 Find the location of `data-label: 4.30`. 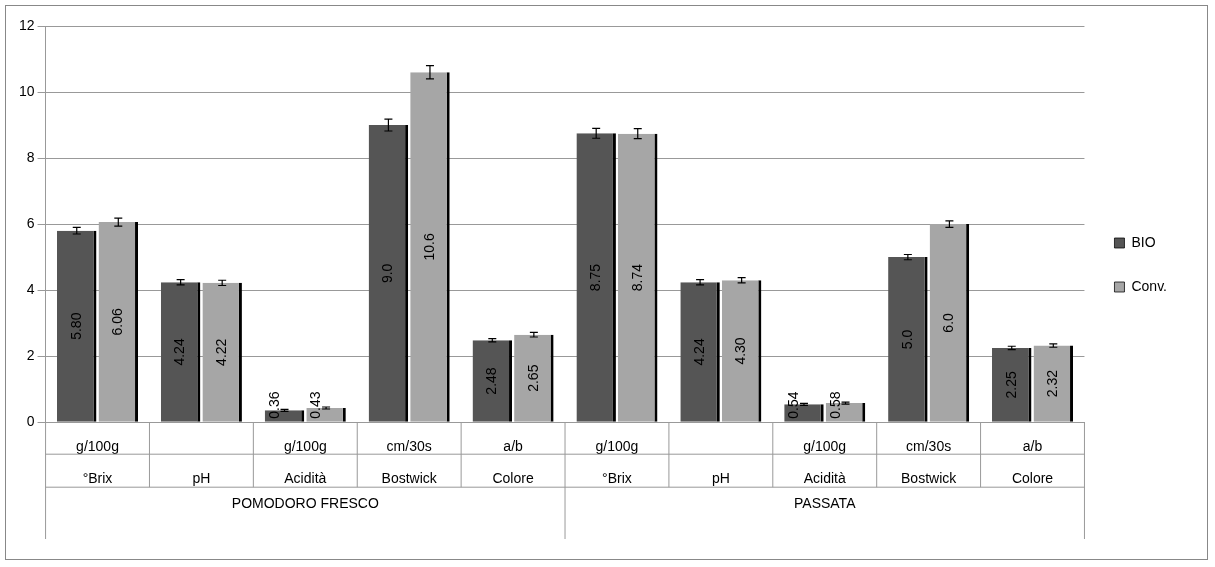

data-label: 4.30 is located at coordinates (740, 351).